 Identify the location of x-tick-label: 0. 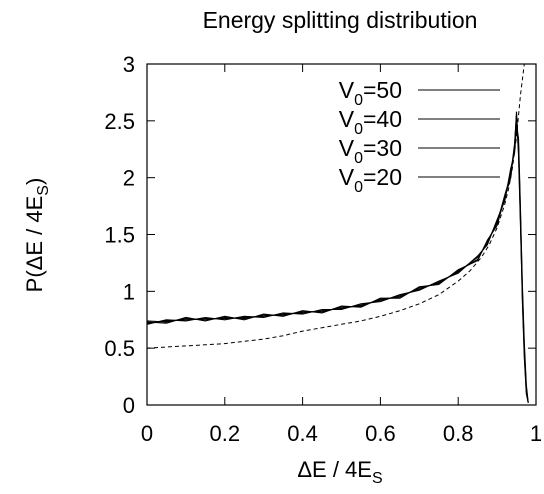
(147, 433).